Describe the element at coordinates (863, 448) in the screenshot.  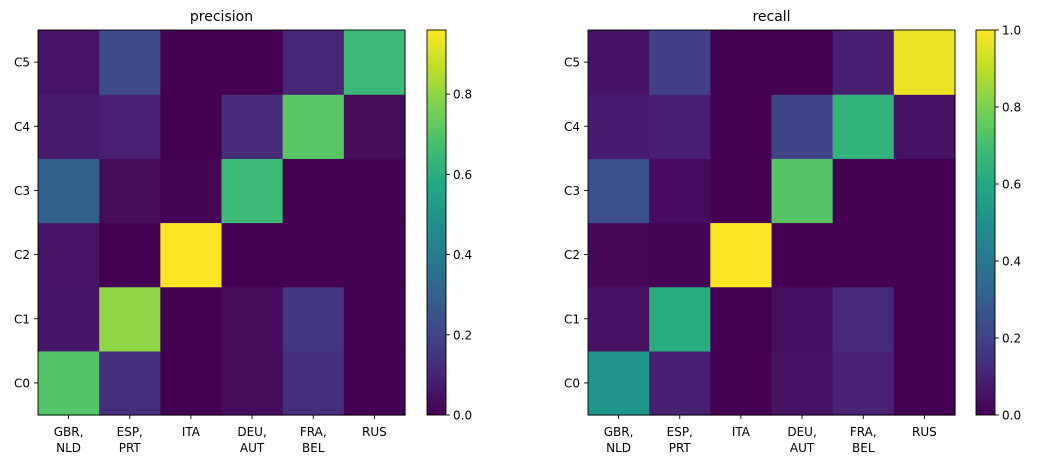
I see `x-tick-label-line: BEL` at that location.